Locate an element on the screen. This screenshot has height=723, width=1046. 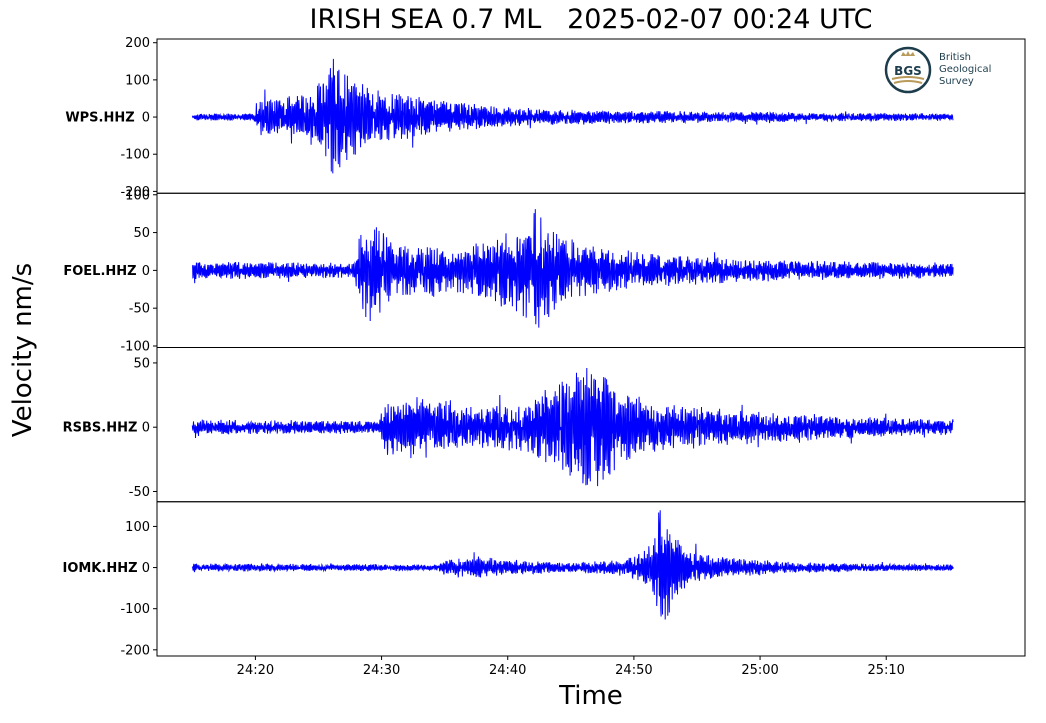
x-tick-label: 24:20 is located at coordinates (255, 670).